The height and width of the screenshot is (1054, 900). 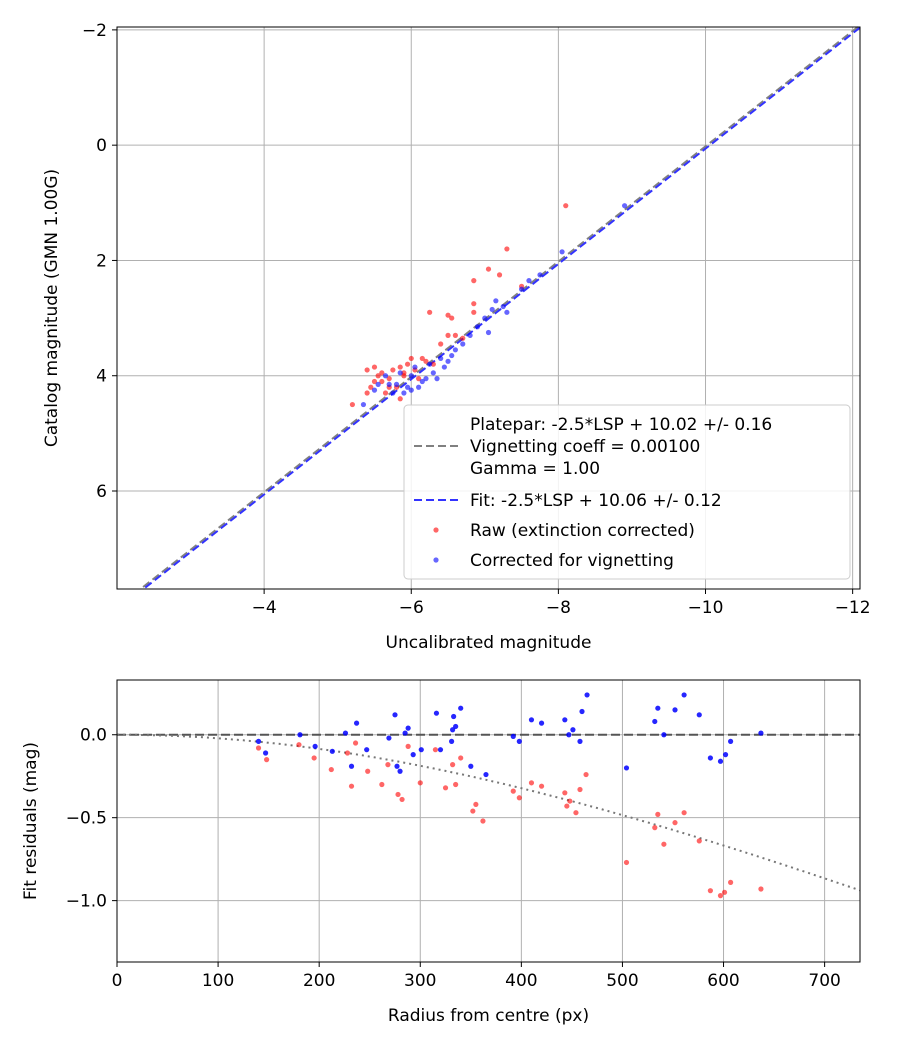 I want to click on legend-vignetting-label: Vignetting coeff = 0.00100, so click(x=585, y=447).